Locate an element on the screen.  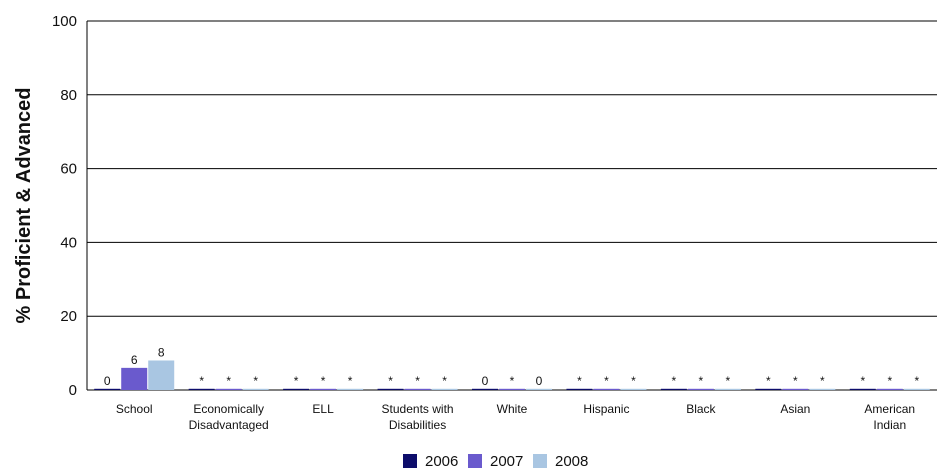
x-tick-label: Asian is located at coordinates (795, 409).